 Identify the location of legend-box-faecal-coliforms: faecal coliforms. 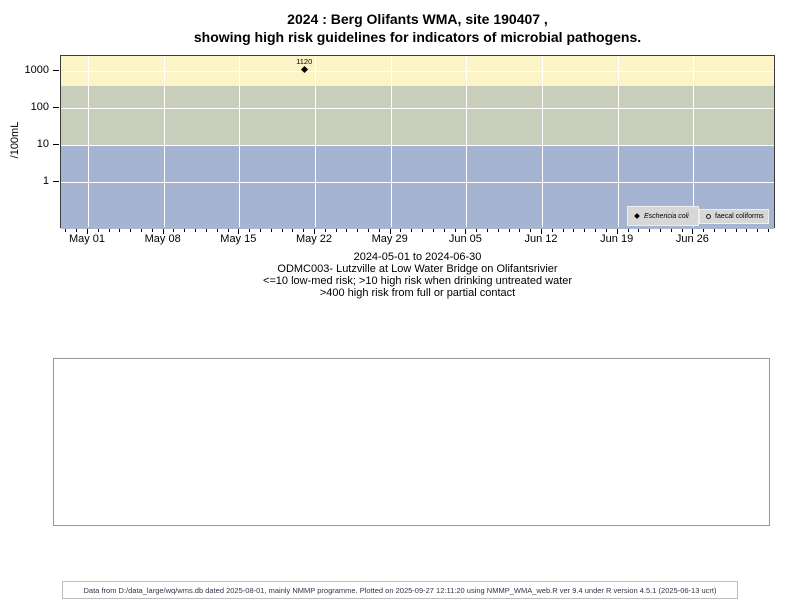
(734, 216).